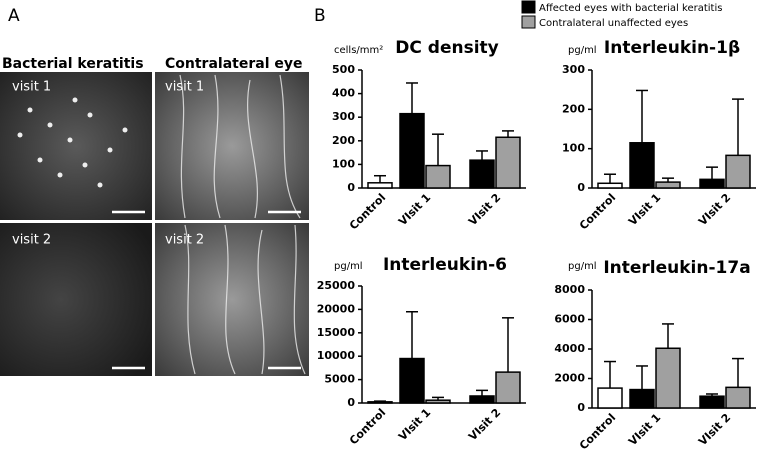 This screenshot has height=452, width=769. Describe the element at coordinates (336, 332) in the screenshot. I see `y-tick-label: 15000` at that location.